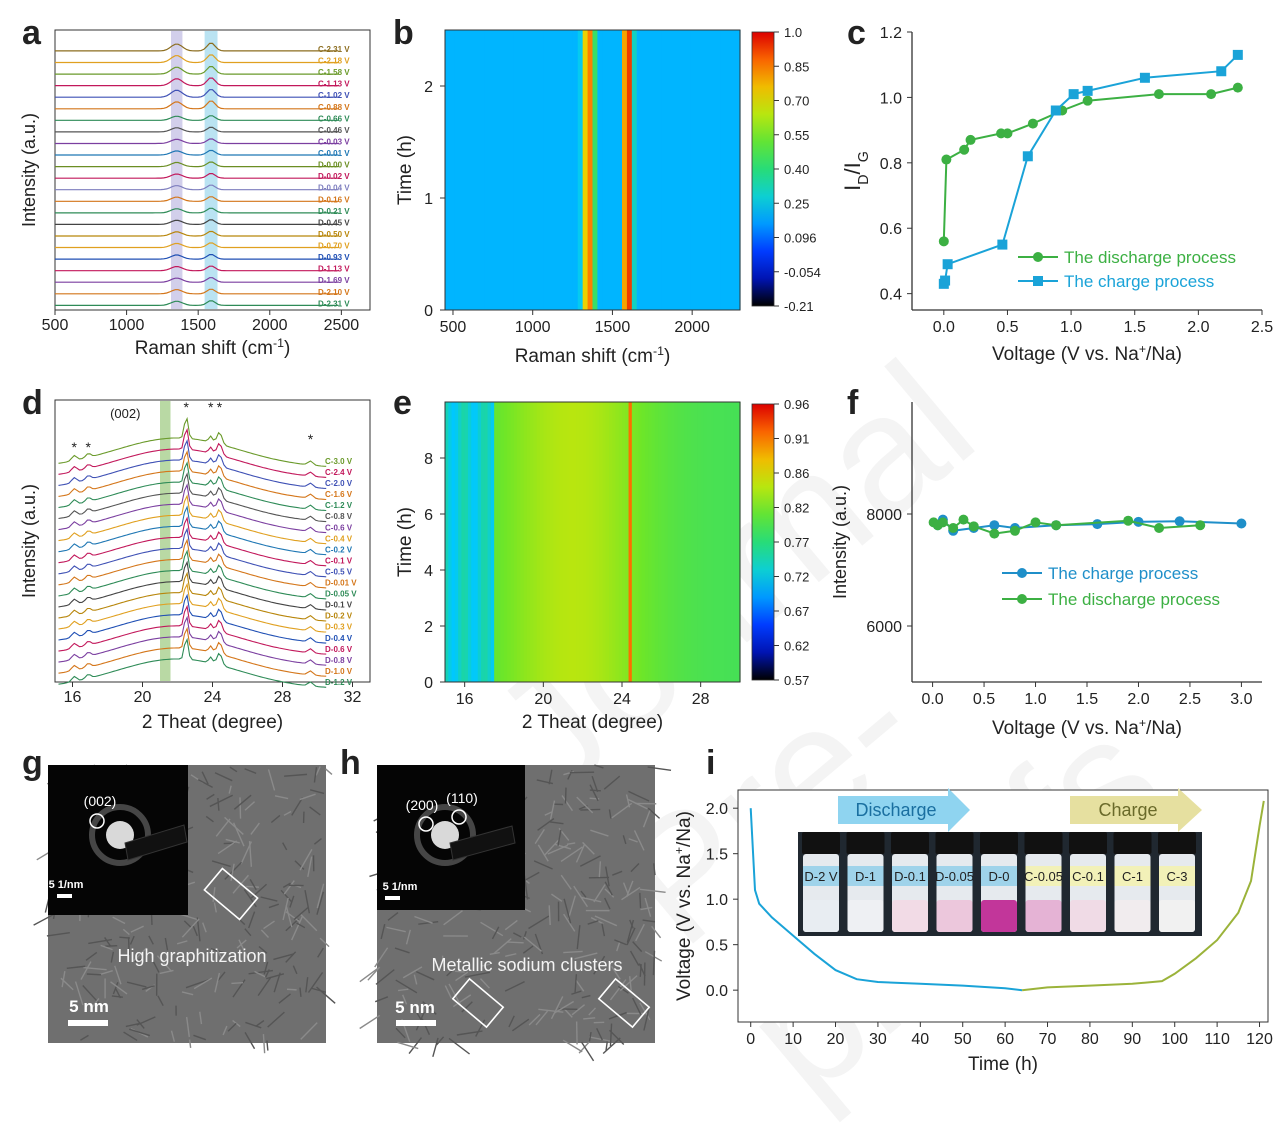  Describe the element at coordinates (717, 946) in the screenshot. I see `y-tick-label-i: 0.5` at that location.